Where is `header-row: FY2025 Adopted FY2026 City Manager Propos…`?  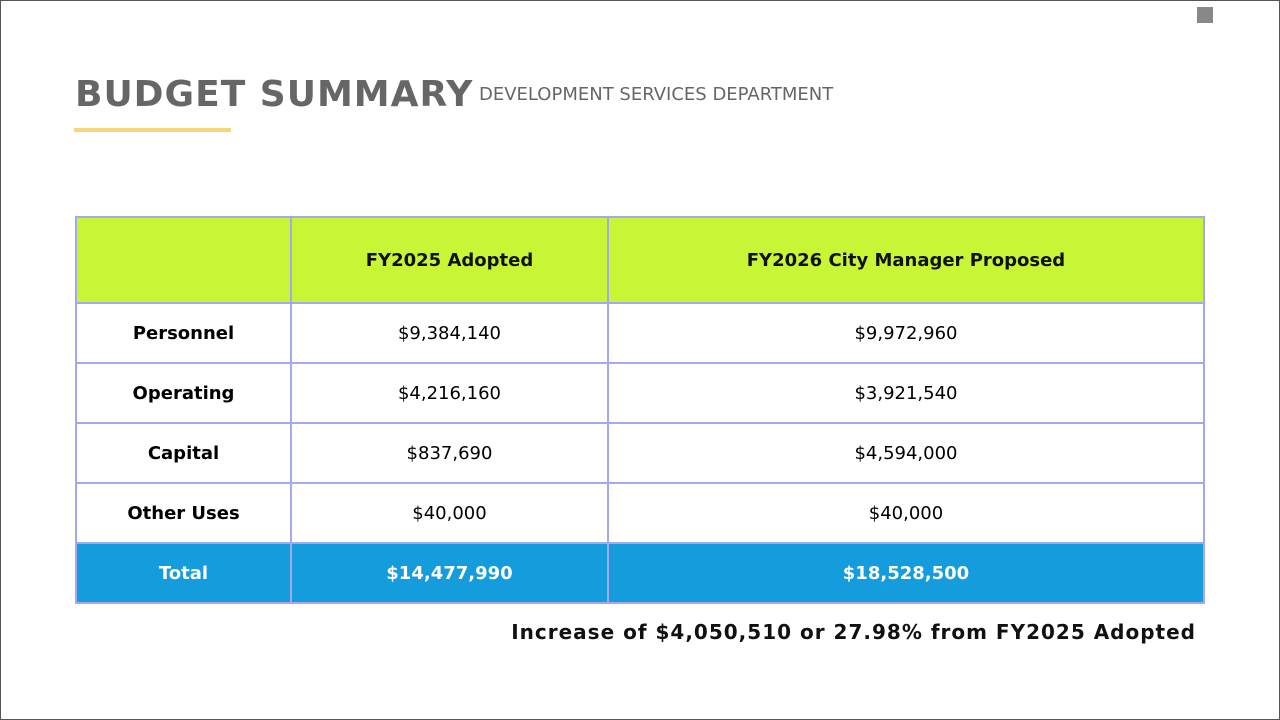
header-row: FY2025 Adopted FY2026 City Manager Propos… is located at coordinates (640, 260).